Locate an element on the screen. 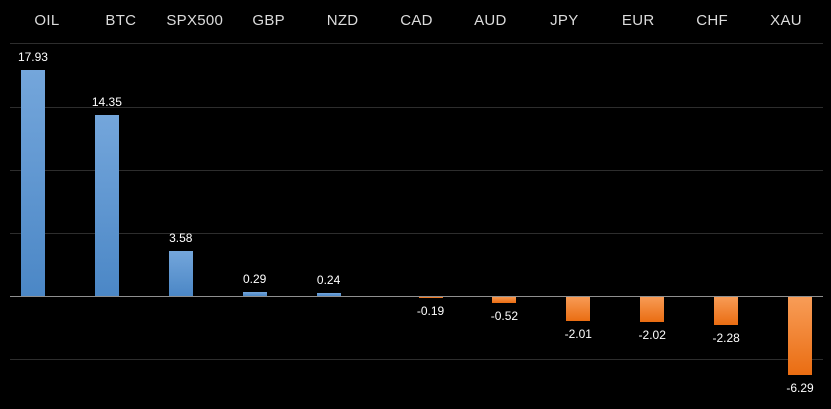 The image size is (831, 409). negative-bar-aud is located at coordinates (504, 299).